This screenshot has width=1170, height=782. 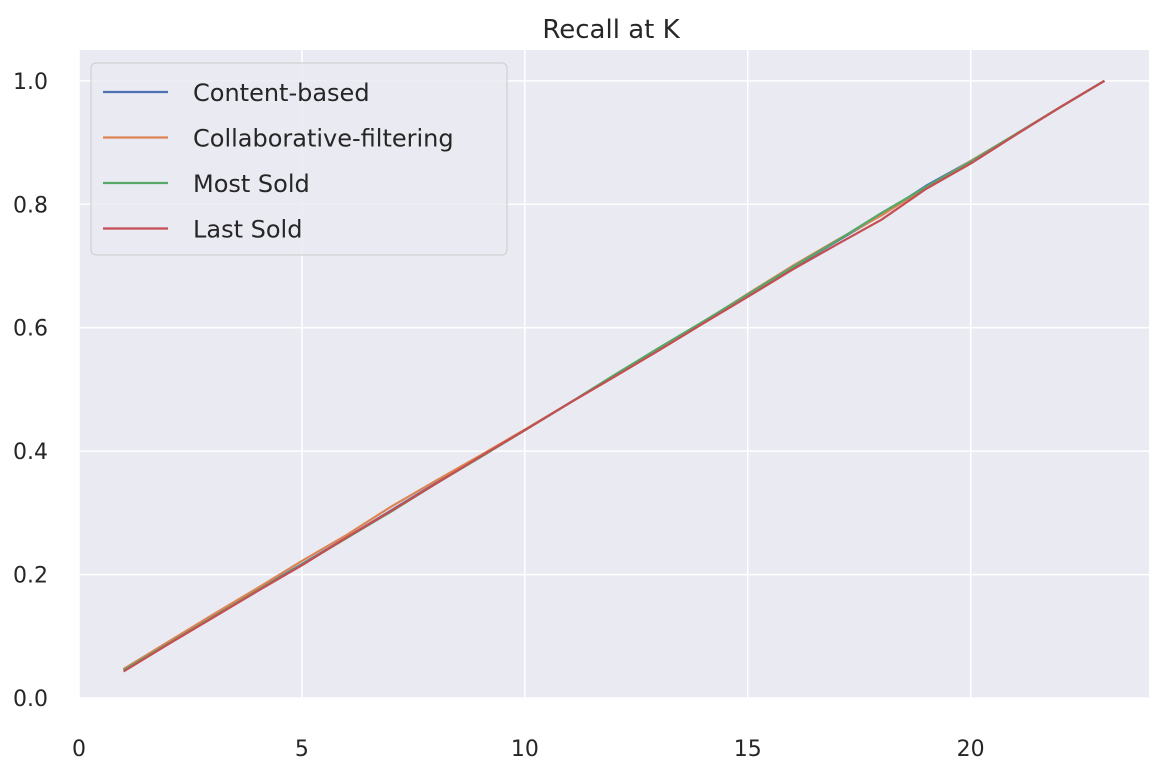 What do you see at coordinates (30, 576) in the screenshot?
I see `y-tick-label: 0.2` at bounding box center [30, 576].